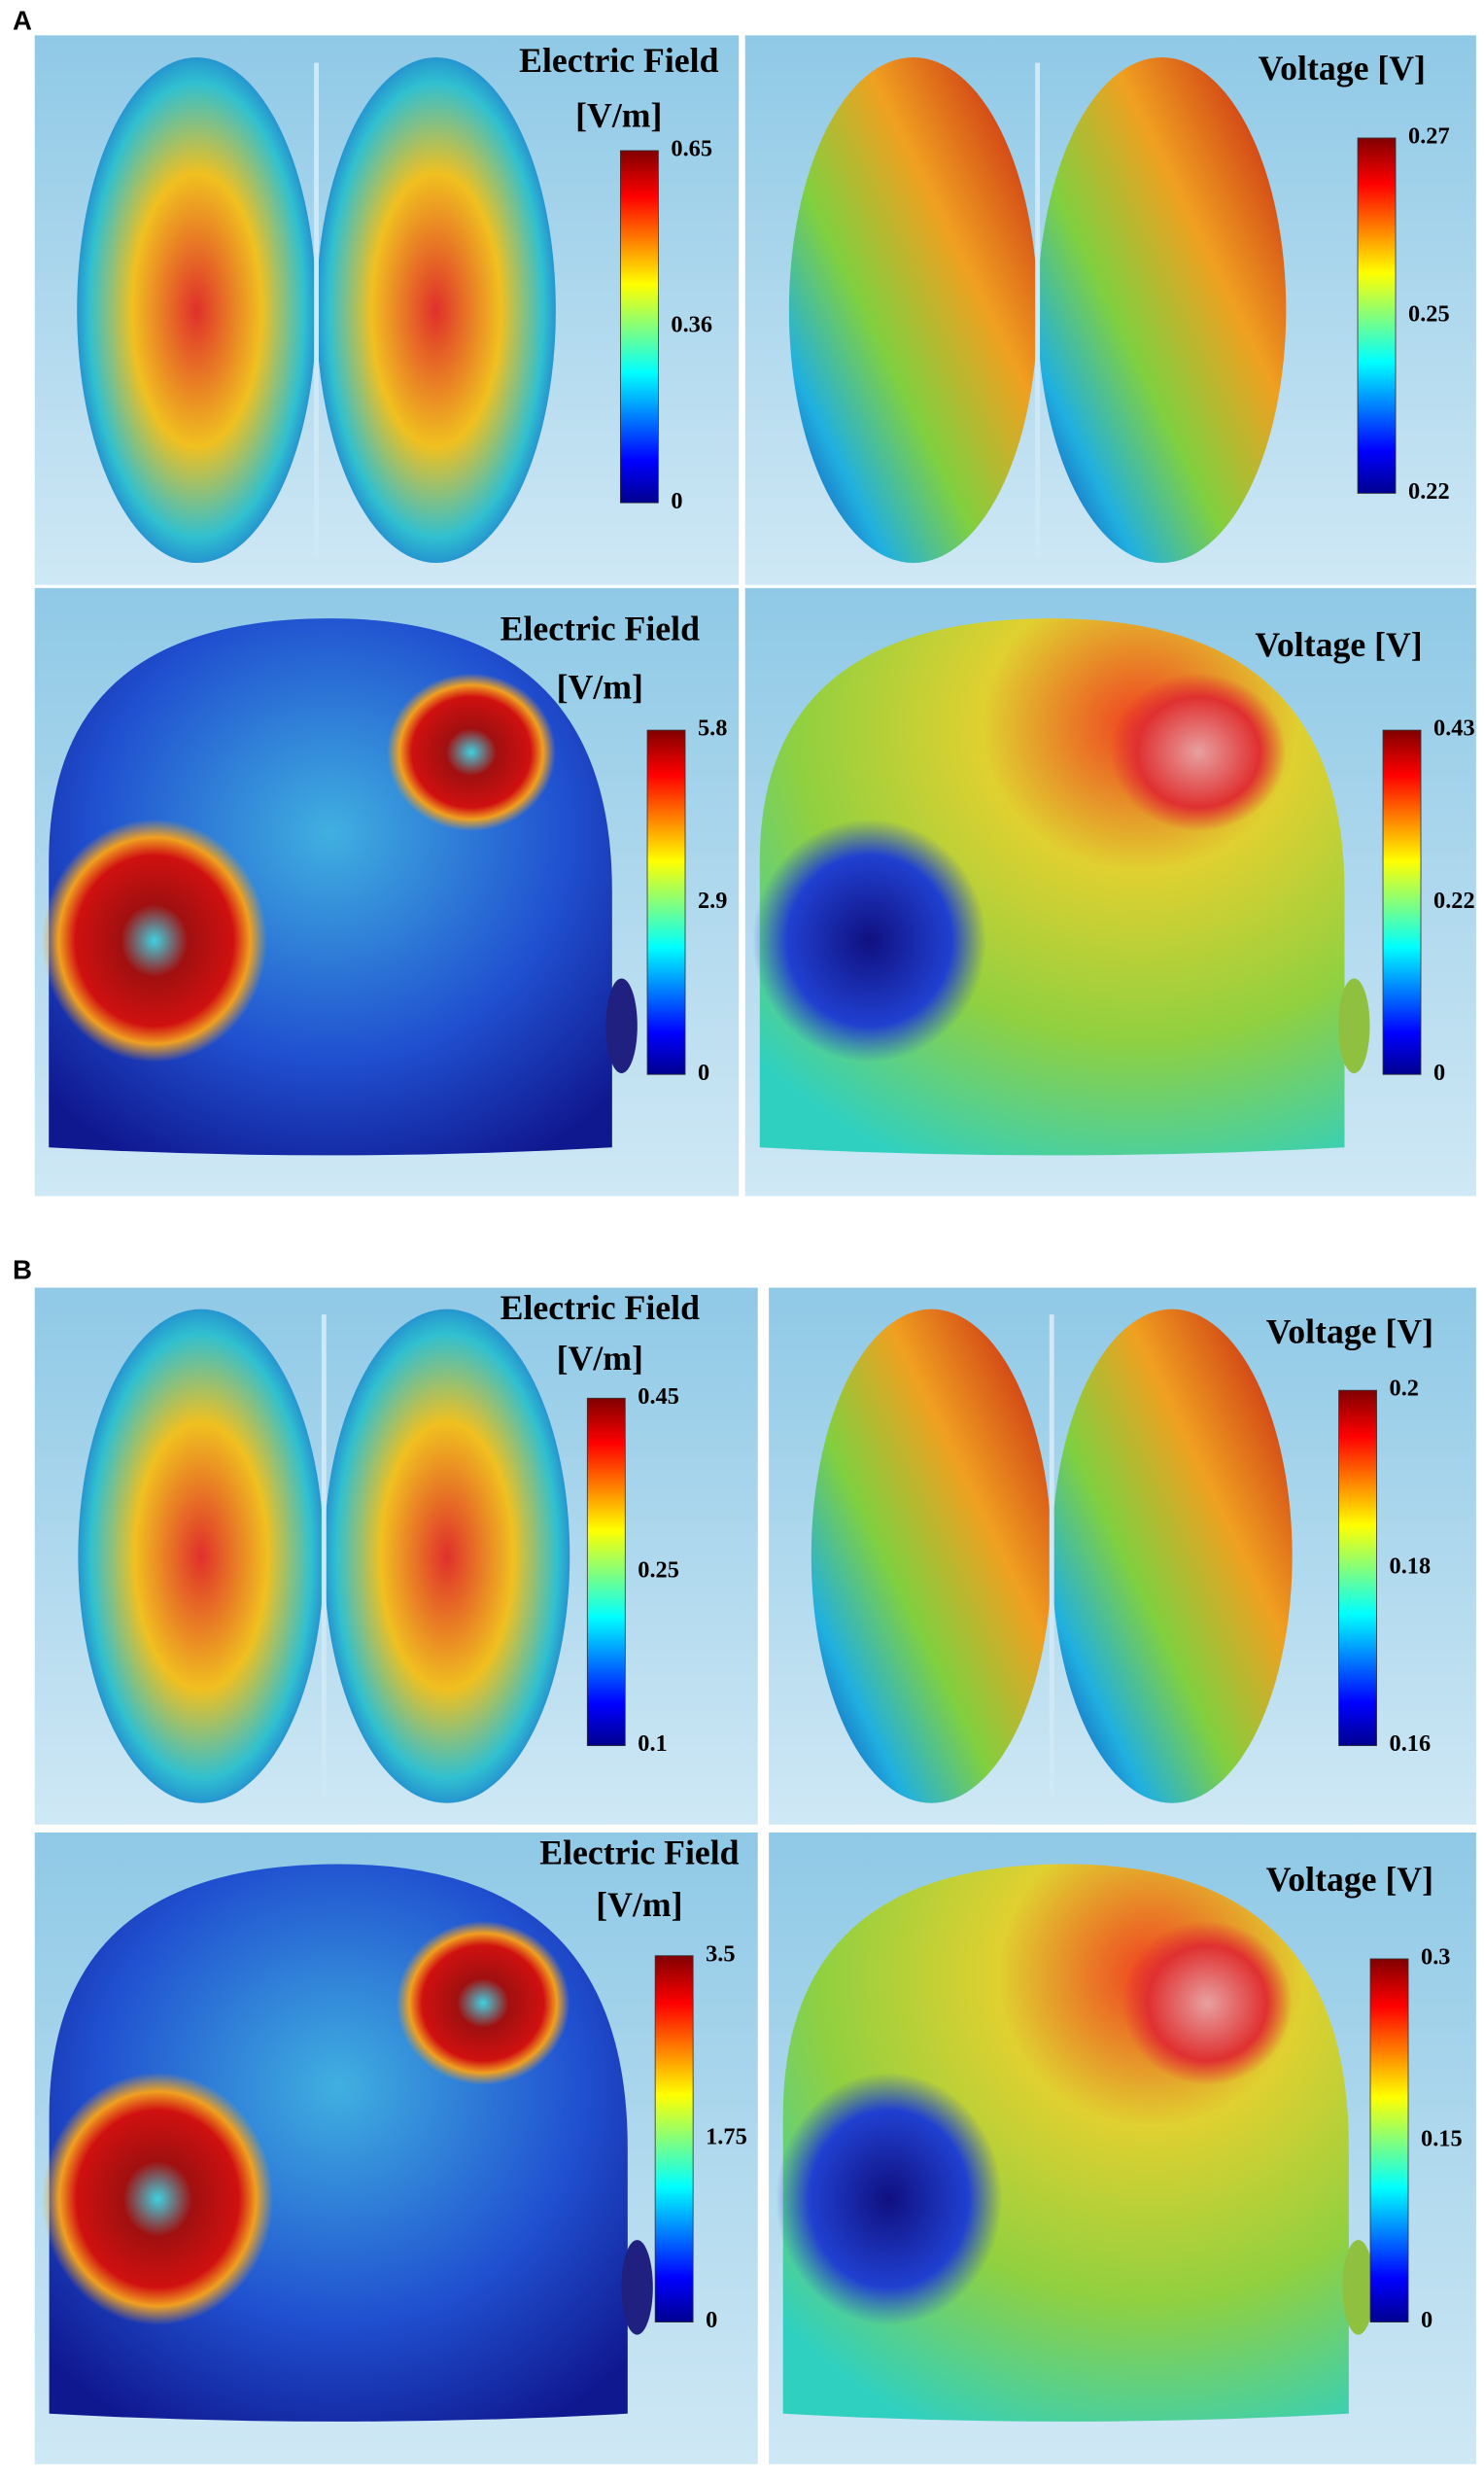 This screenshot has height=2479, width=1484. Describe the element at coordinates (712, 901) in the screenshot. I see `colorbar-tick-label: 2.9` at that location.